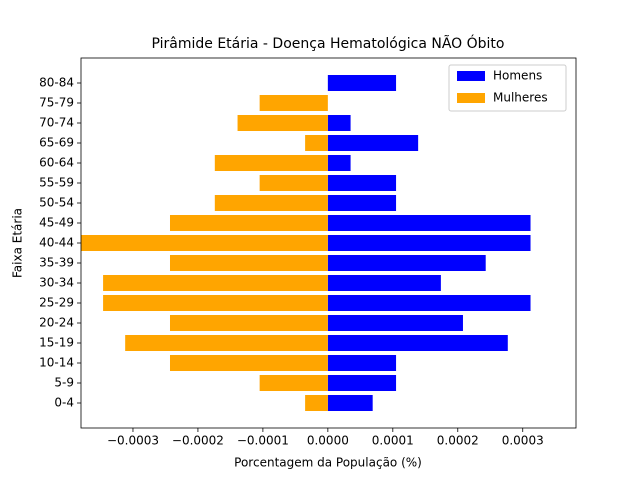 The width and height of the screenshot is (640, 480). Describe the element at coordinates (56, 343) in the screenshot. I see `y-tick-label: 15-19` at that location.